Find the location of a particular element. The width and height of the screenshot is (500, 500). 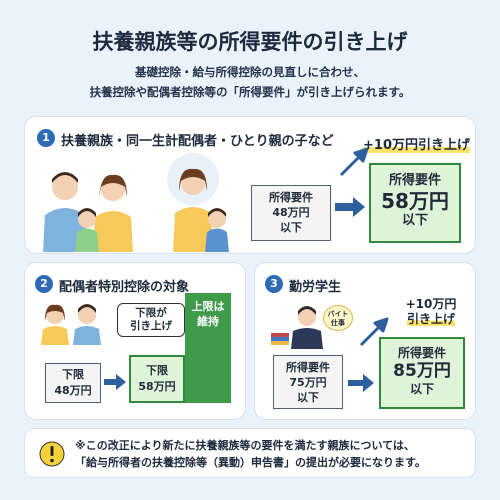

part-time-tag-line-2: 仕事 is located at coordinates (338, 323).